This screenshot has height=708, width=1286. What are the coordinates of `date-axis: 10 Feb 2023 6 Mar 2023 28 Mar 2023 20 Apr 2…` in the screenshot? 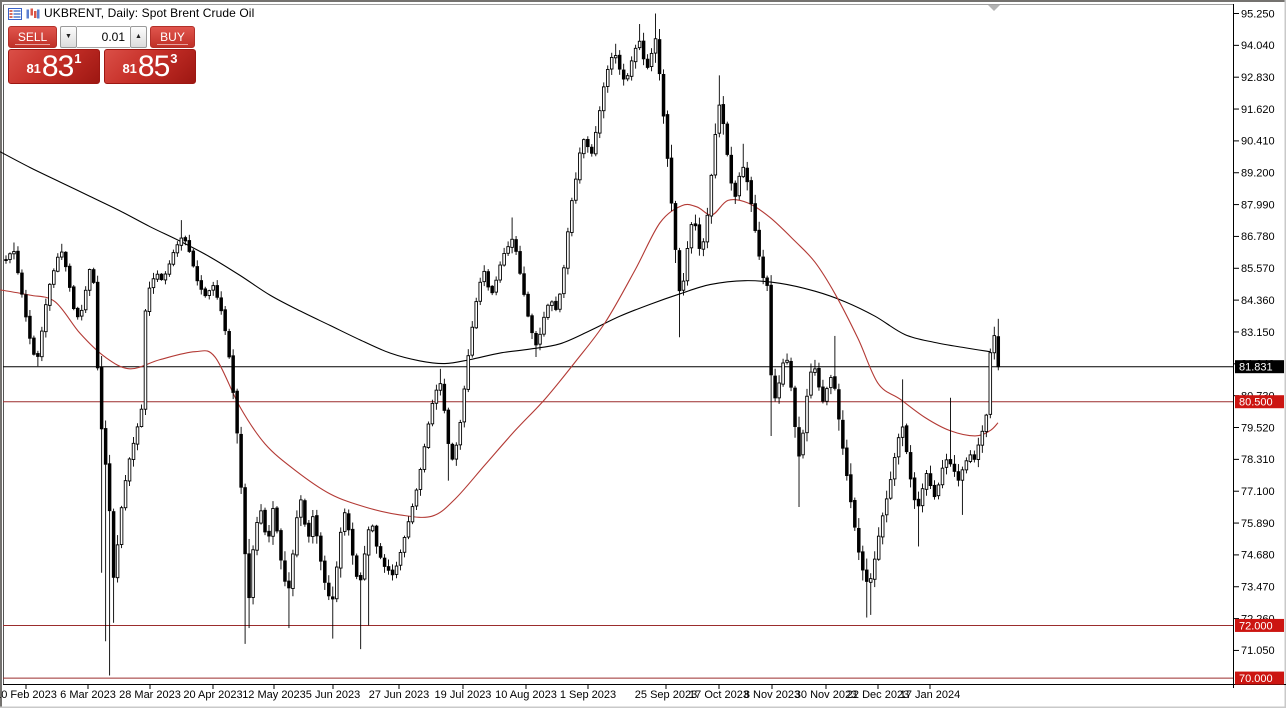 It's located at (480, 693).